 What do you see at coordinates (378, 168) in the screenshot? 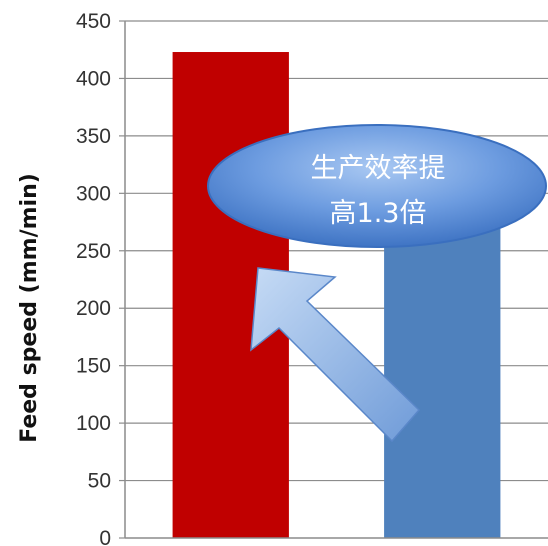
I see `callout-line-1: 生产效率提` at bounding box center [378, 168].